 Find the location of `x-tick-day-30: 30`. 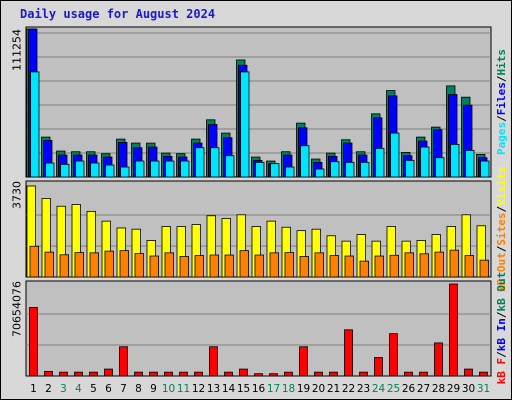

x-tick-day-30: 30 is located at coordinates (468, 389).